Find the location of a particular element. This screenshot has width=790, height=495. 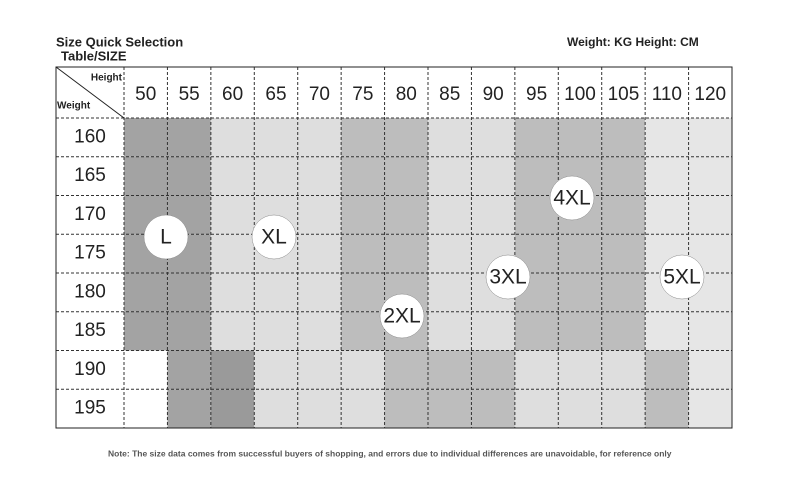

column-header: 55 is located at coordinates (189, 94).